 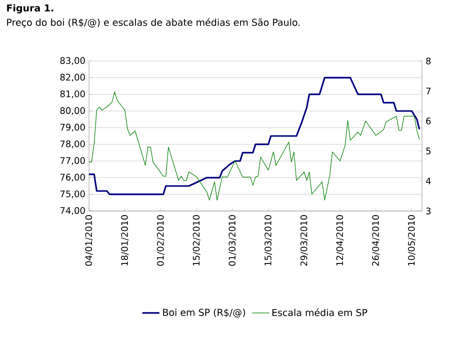 I want to click on x-tick-label: 10/05/2010, so click(x=412, y=240).